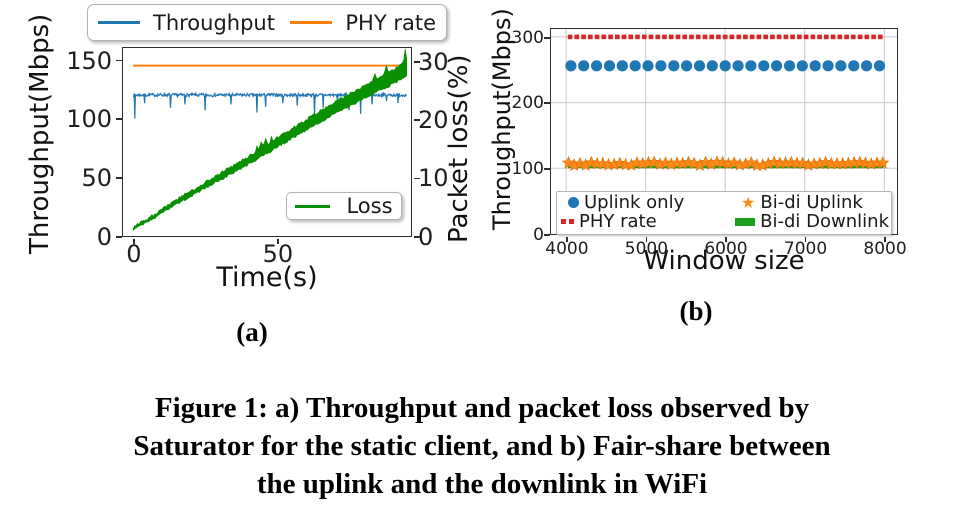 The image size is (964, 512). Describe the element at coordinates (390, 22) in the screenshot. I see `legend-label-phy-rate: PHY rate` at that location.